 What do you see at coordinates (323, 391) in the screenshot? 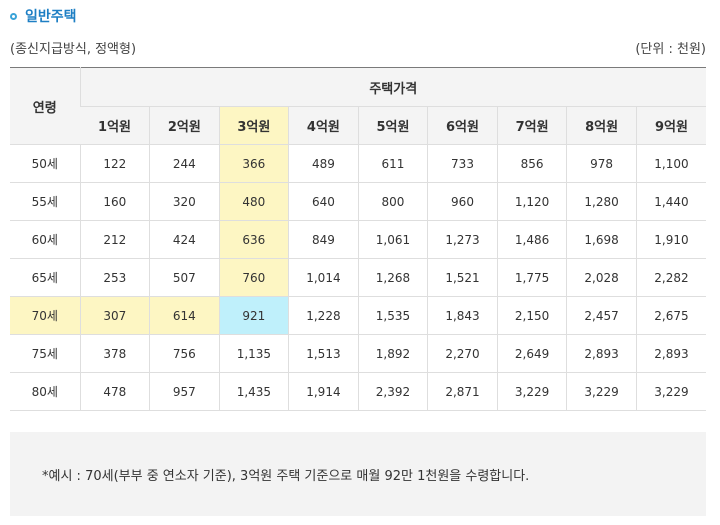
I see `pension-value-cell: 1,914` at bounding box center [323, 391].